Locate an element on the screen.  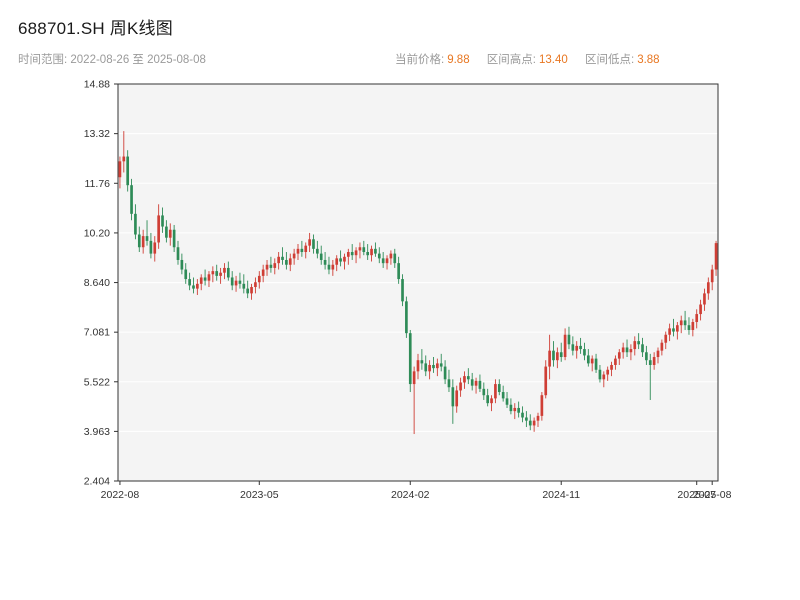
x-tick-label: 2025-08 is located at coordinates (712, 495).